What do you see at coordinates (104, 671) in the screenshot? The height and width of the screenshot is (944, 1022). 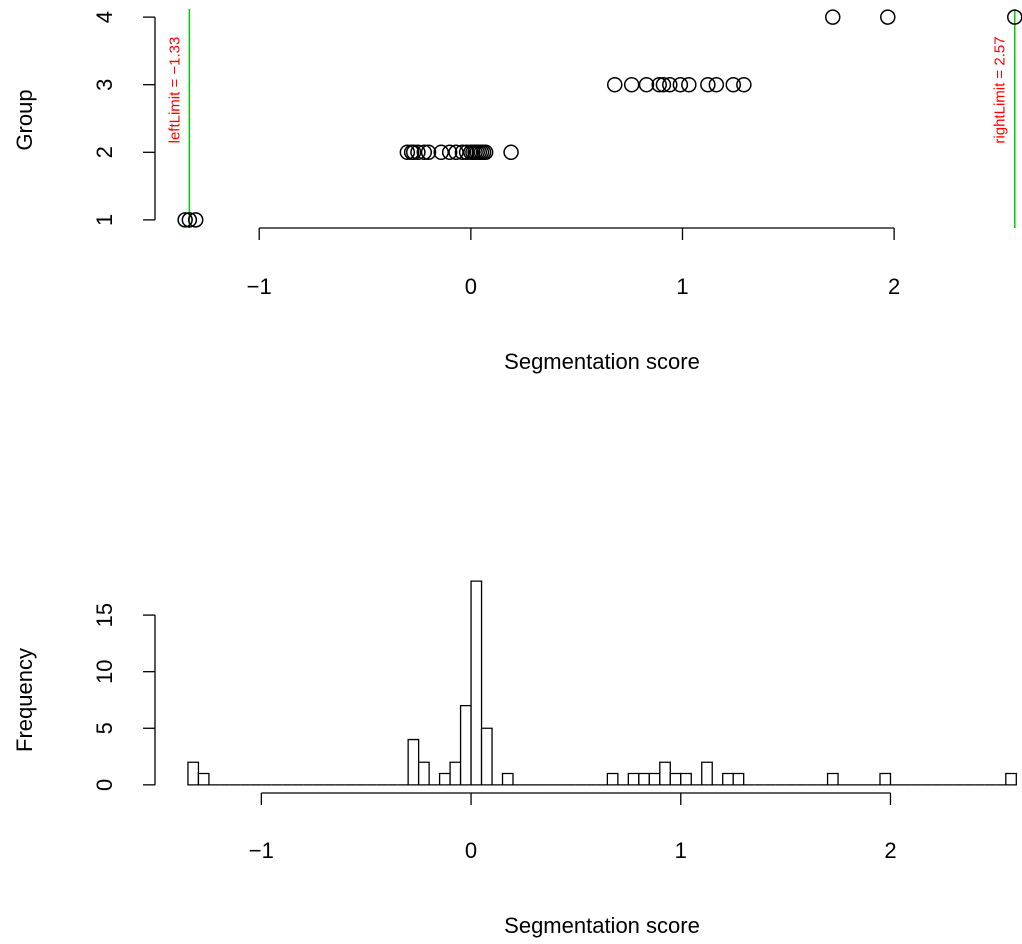 I see `y-tick-label: 10` at bounding box center [104, 671].